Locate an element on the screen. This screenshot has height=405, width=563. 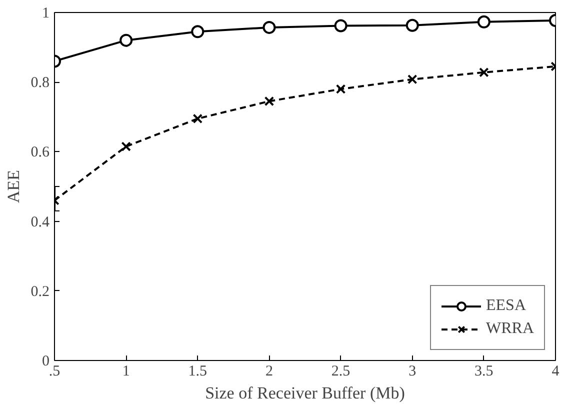
y-tick-label: 0.4 is located at coordinates (40, 222).